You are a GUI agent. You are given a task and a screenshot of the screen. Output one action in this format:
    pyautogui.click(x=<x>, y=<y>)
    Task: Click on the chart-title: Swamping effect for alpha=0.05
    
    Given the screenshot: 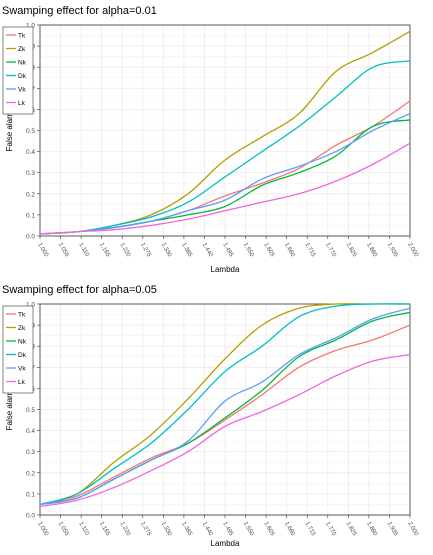 What is the action you would take?
    pyautogui.click(x=79, y=290)
    